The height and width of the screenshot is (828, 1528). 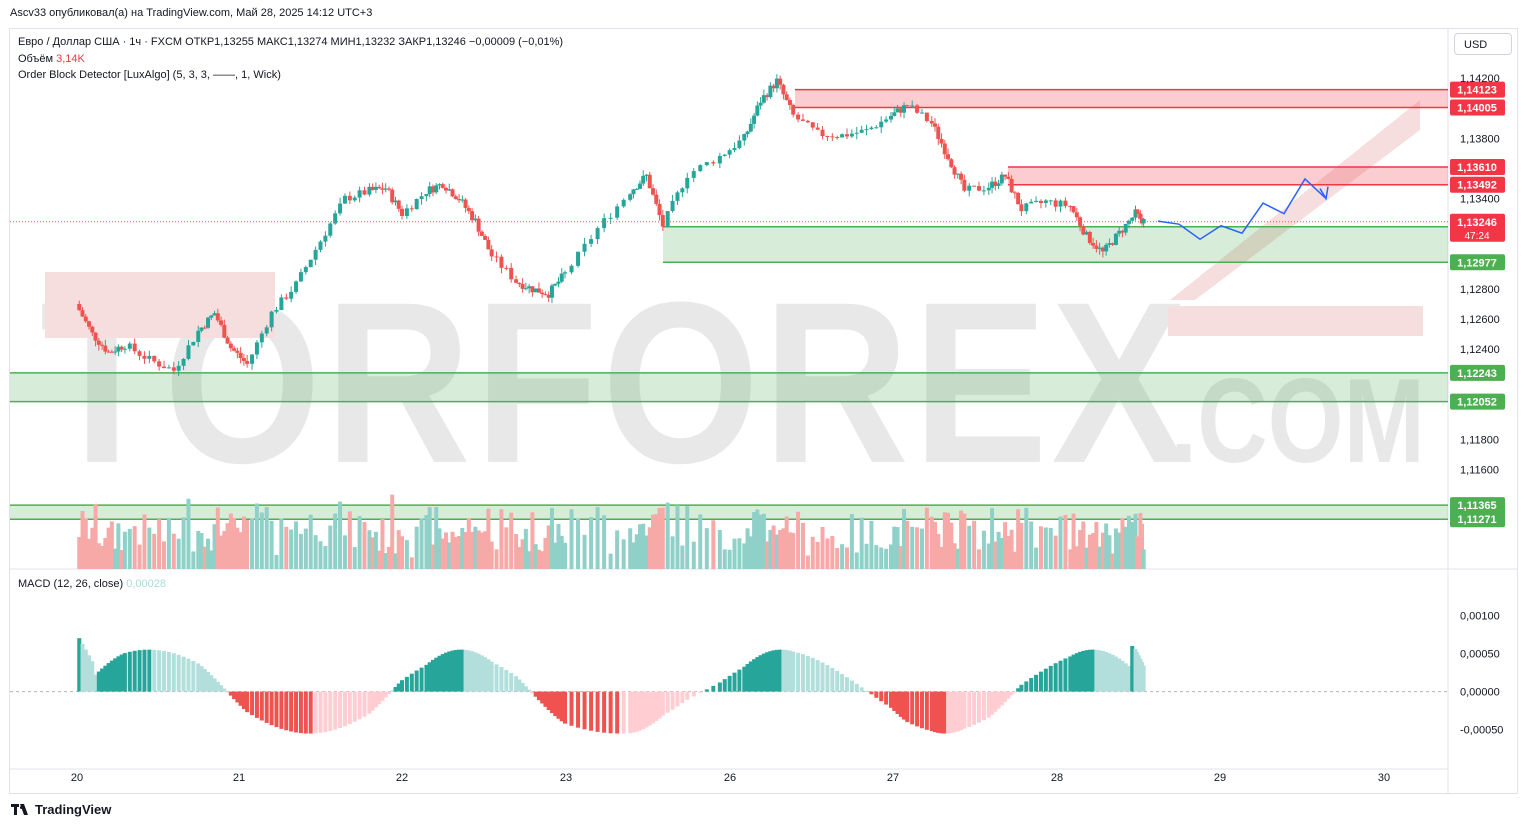 What do you see at coordinates (1480, 79) in the screenshot?
I see `price-tick-label: 1,14200` at bounding box center [1480, 79].